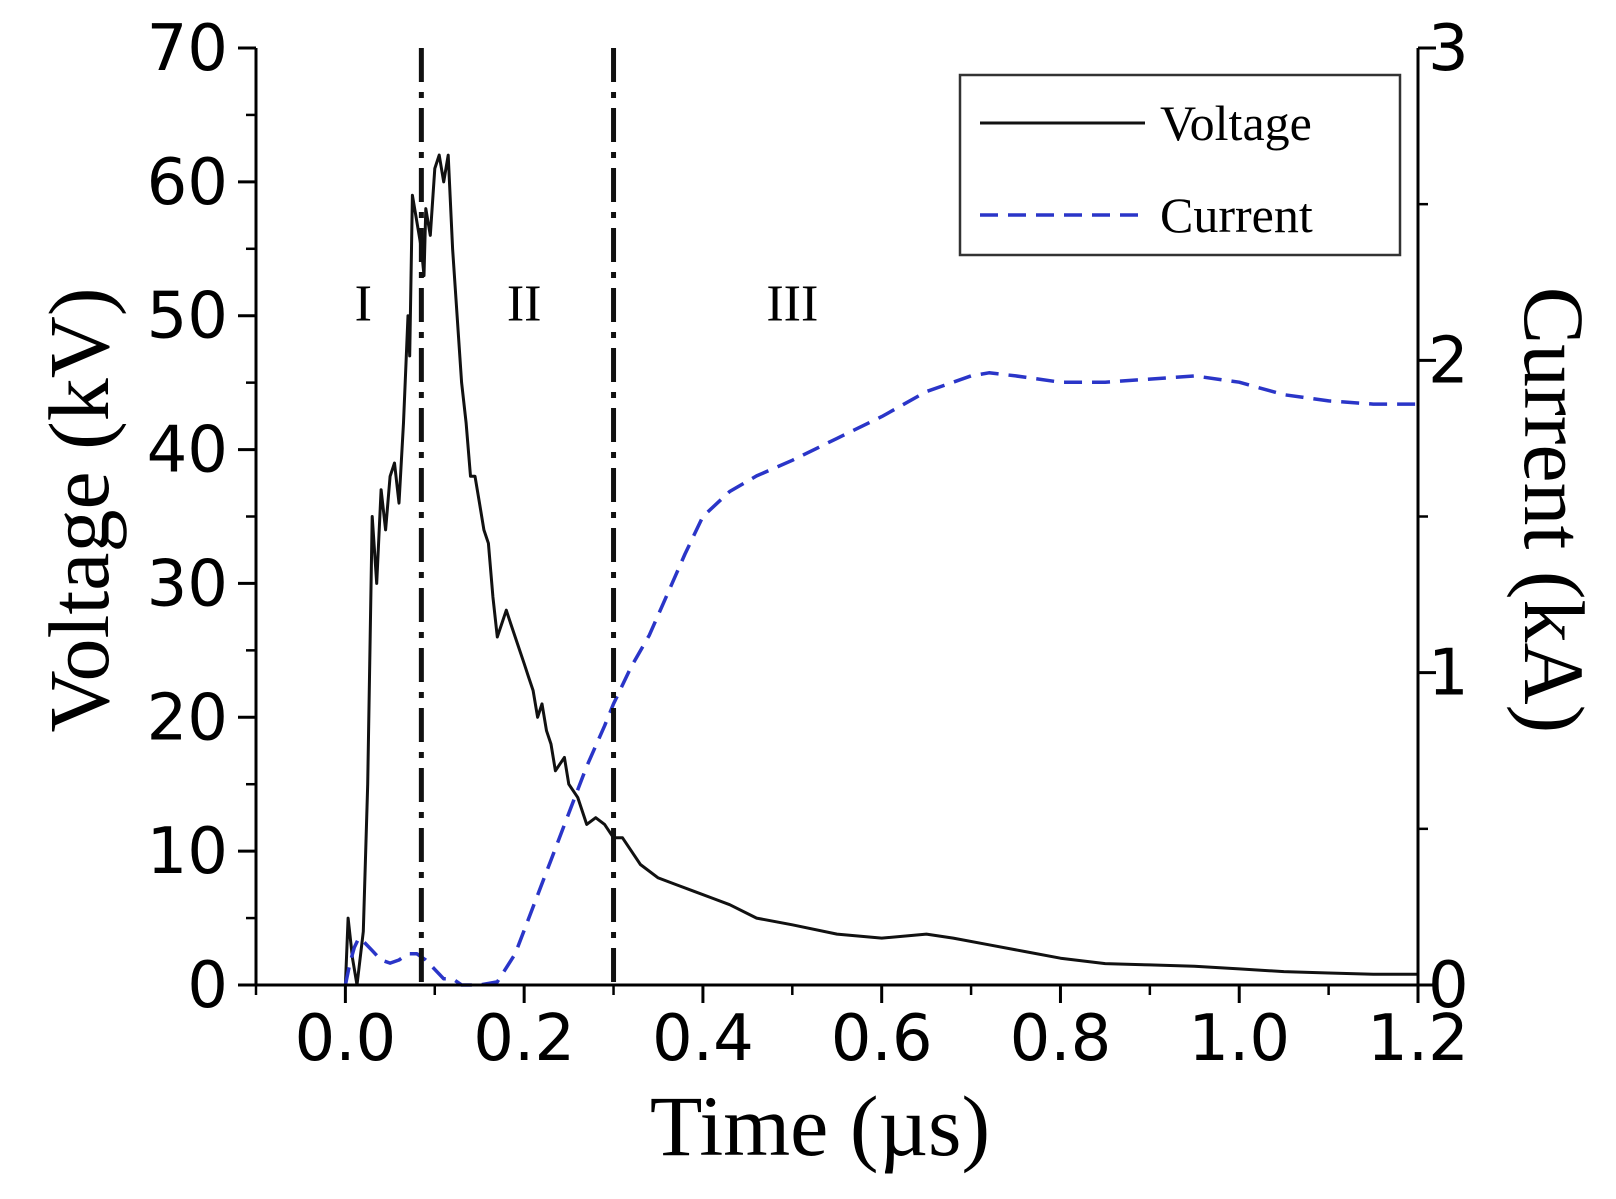 The image size is (1616, 1199). What do you see at coordinates (187, 718) in the screenshot?
I see `y-left-tick-label: 20` at bounding box center [187, 718].